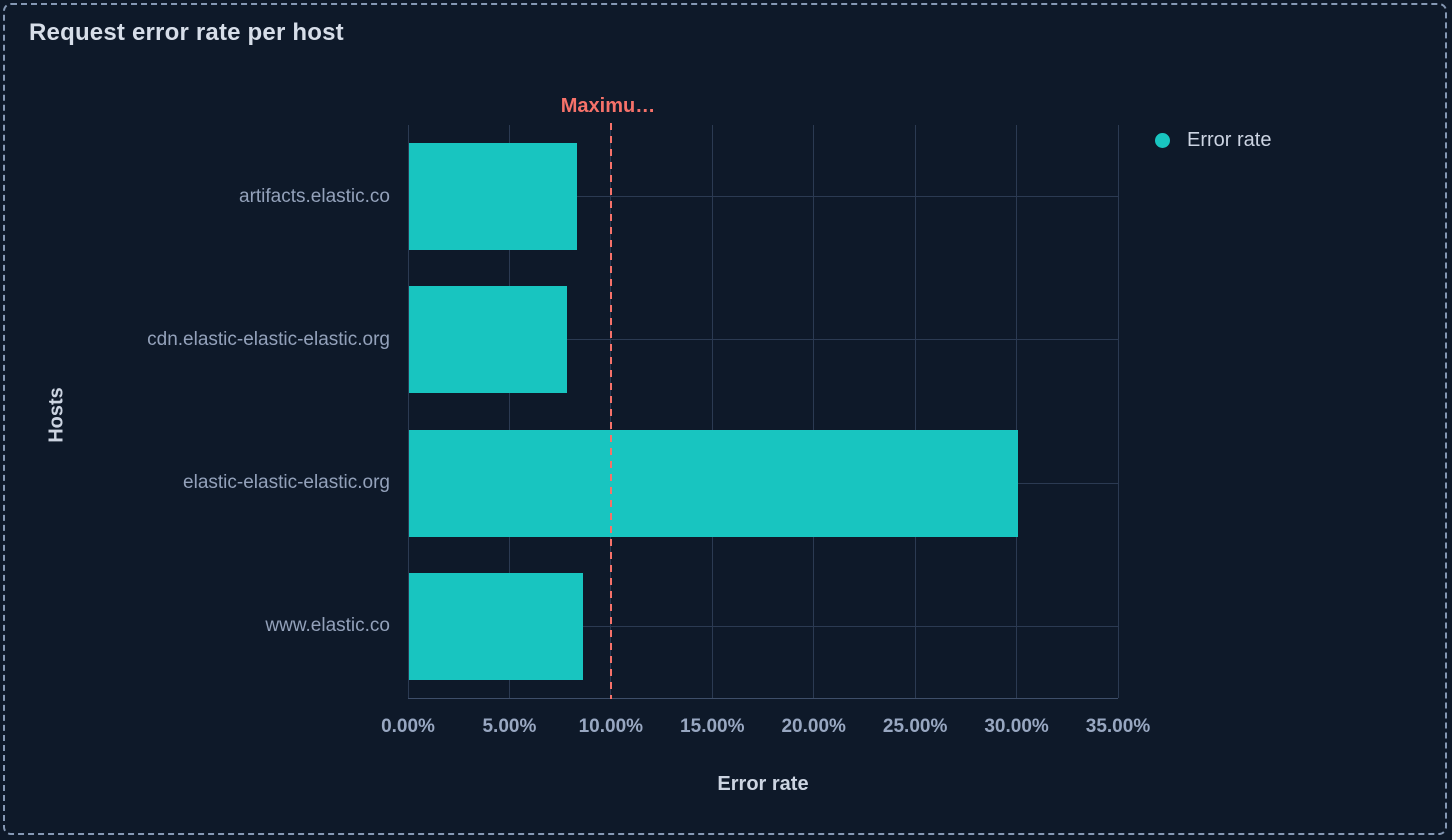  Describe the element at coordinates (56, 415) in the screenshot. I see `y-axis-title: Hosts` at that location.